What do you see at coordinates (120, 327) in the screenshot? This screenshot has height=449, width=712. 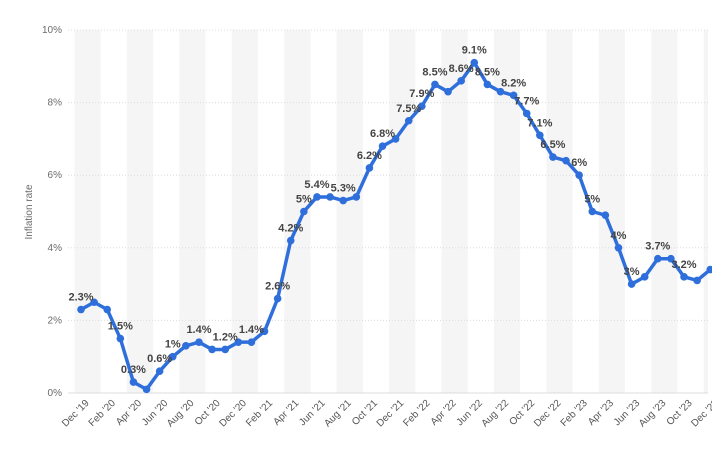 I see `data-label: 1.5%` at bounding box center [120, 327].